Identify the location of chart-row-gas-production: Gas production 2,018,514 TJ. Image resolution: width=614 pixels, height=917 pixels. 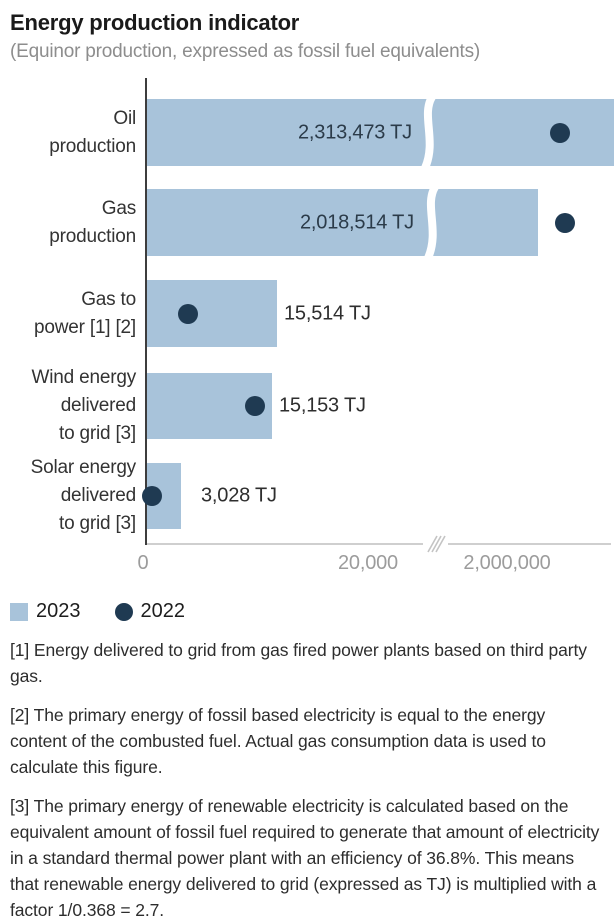
(307, 222).